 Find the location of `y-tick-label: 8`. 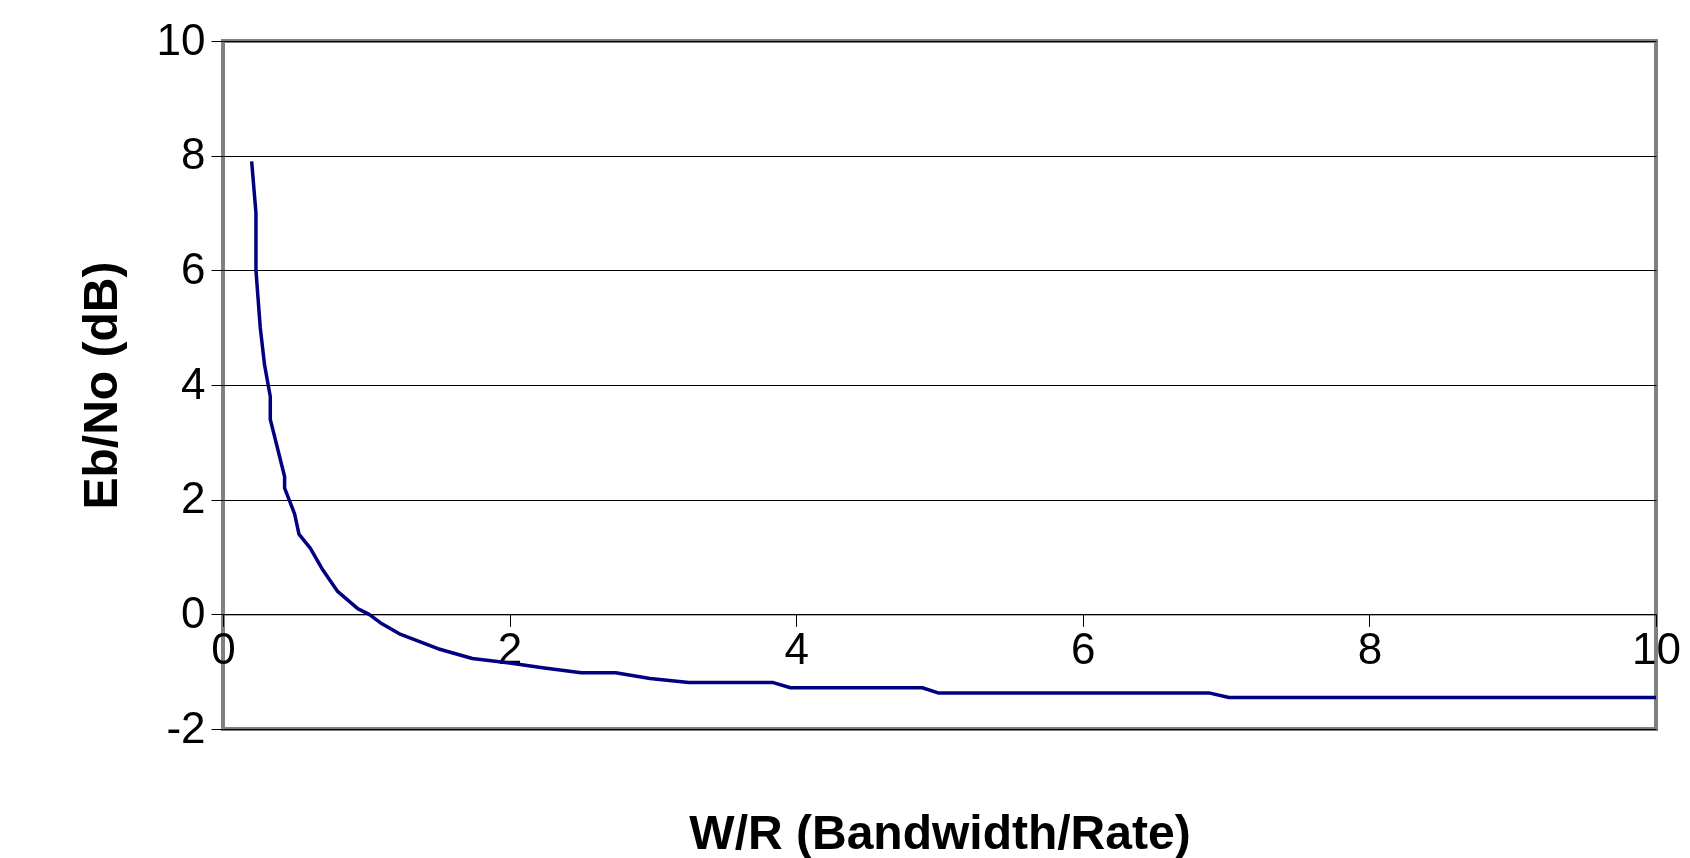

y-tick-label: 8 is located at coordinates (193, 154).